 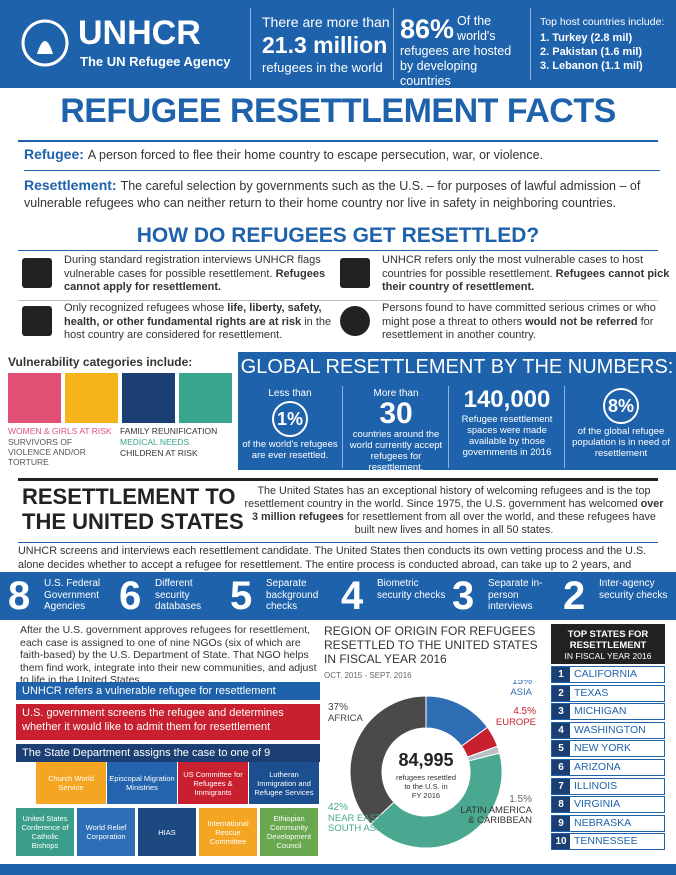 What do you see at coordinates (561, 786) in the screenshot?
I see `state-rank: 7` at bounding box center [561, 786].